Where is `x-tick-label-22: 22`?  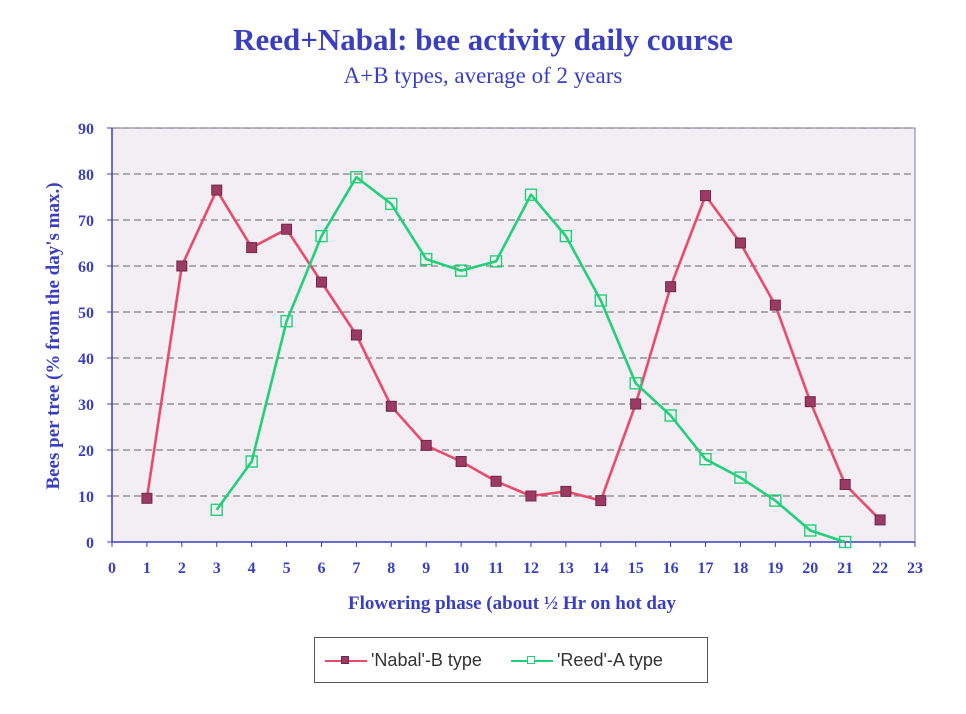 x-tick-label-22: 22 is located at coordinates (880, 568).